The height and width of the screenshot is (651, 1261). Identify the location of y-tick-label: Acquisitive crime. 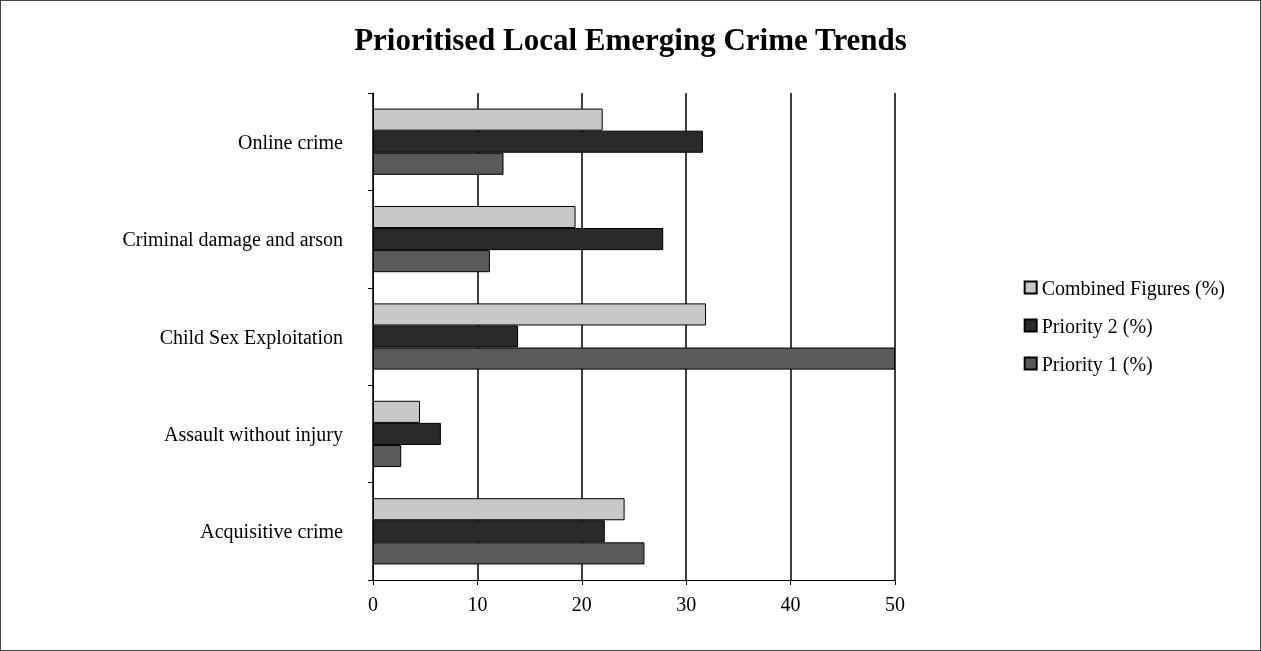
(272, 532).